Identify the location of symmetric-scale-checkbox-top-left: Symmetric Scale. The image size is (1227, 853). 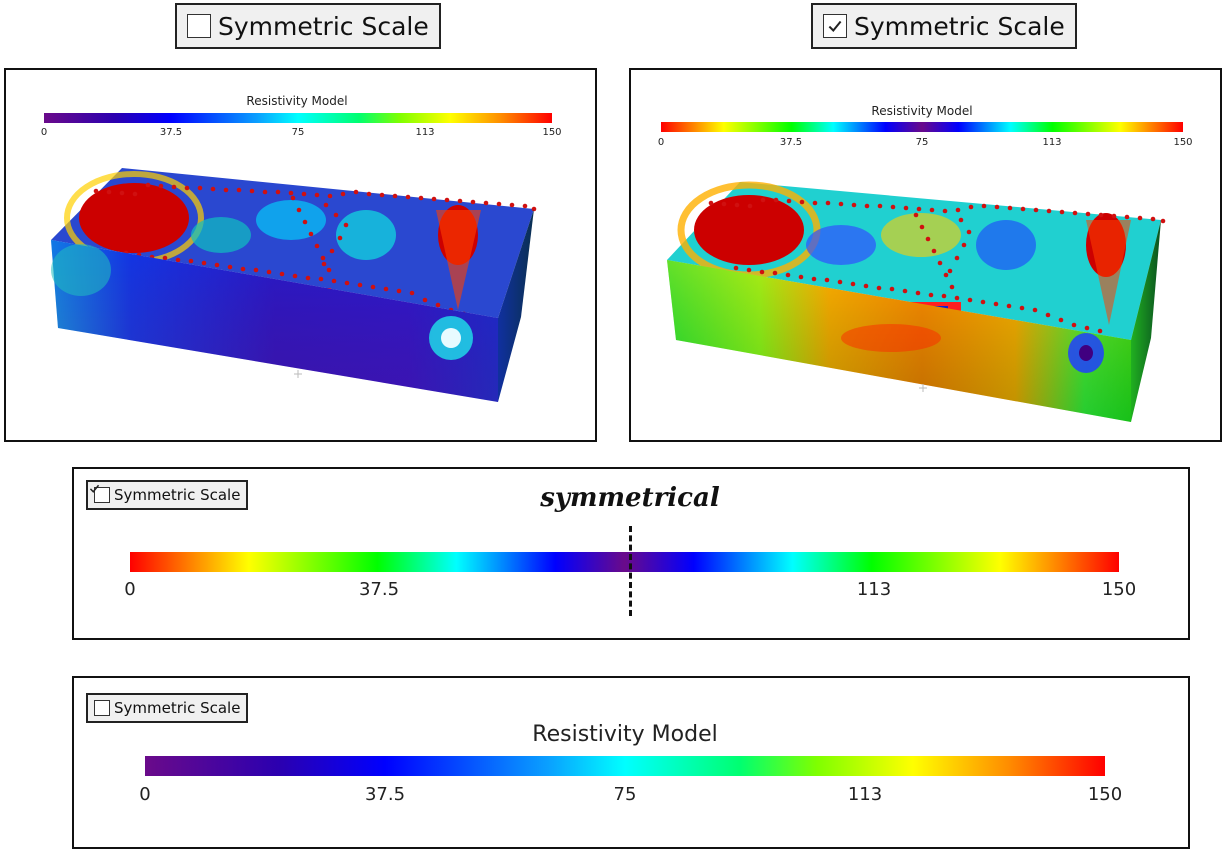
(308, 26).